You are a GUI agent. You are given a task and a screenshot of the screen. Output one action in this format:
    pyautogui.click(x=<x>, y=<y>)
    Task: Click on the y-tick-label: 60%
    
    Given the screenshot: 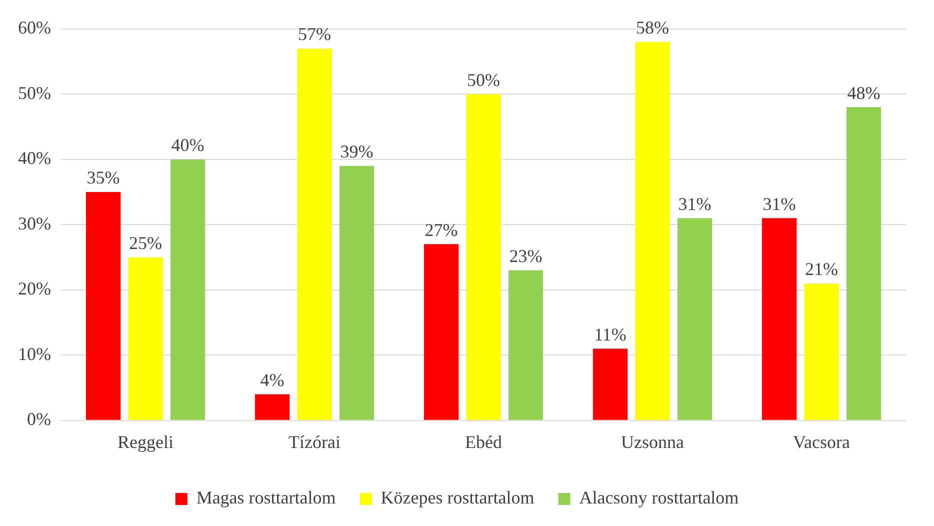 What is the action you would take?
    pyautogui.click(x=34, y=28)
    